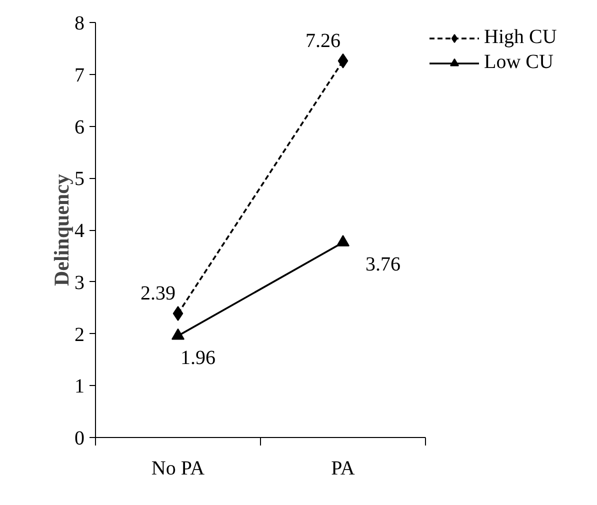  Describe the element at coordinates (79, 23) in the screenshot. I see `y-tick-label: 8` at that location.